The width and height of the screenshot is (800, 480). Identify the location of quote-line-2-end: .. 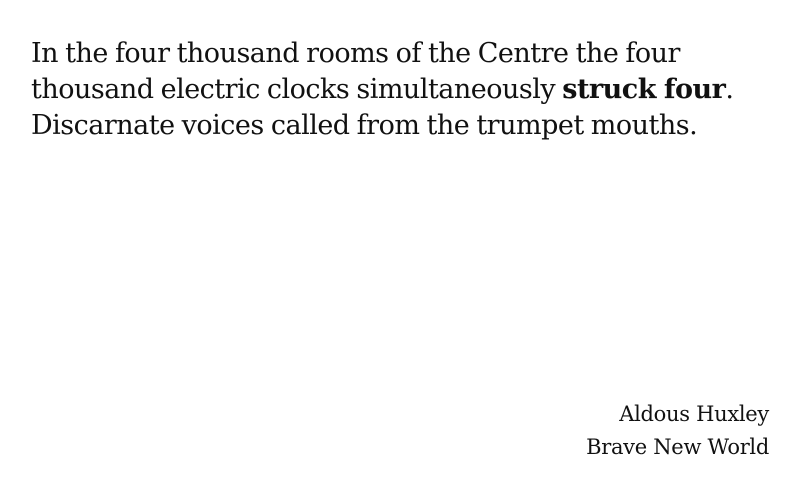
(729, 89).